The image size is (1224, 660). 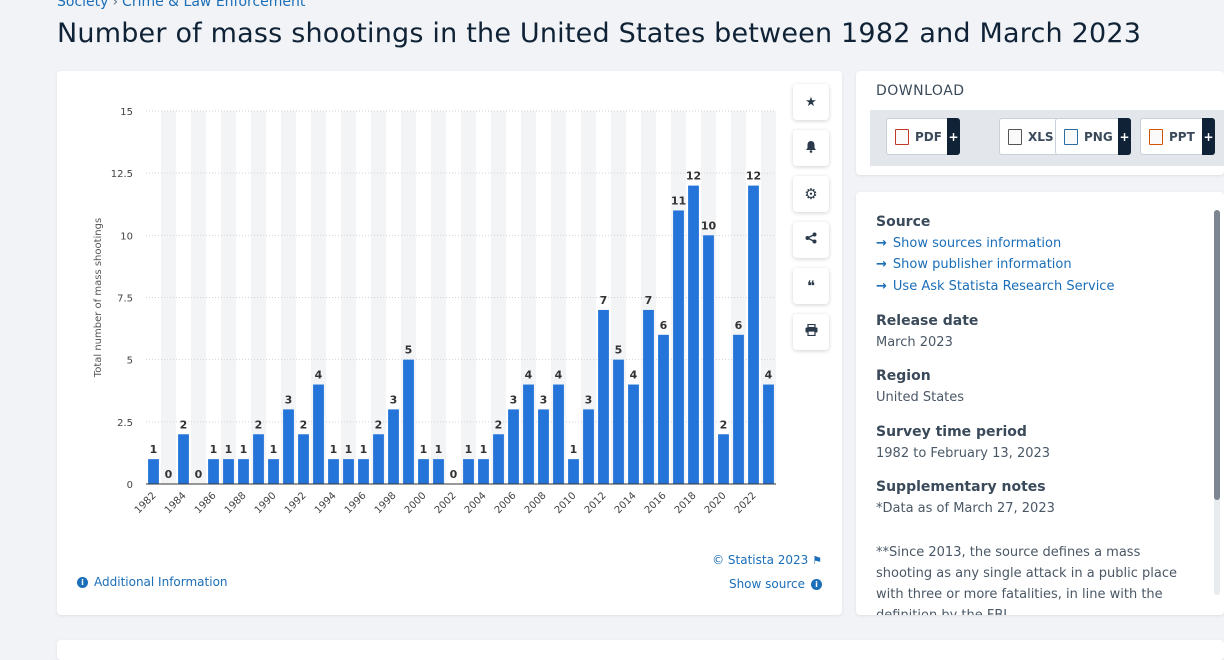 What do you see at coordinates (122, 174) in the screenshot?
I see `y-tick-label: 12.5` at bounding box center [122, 174].